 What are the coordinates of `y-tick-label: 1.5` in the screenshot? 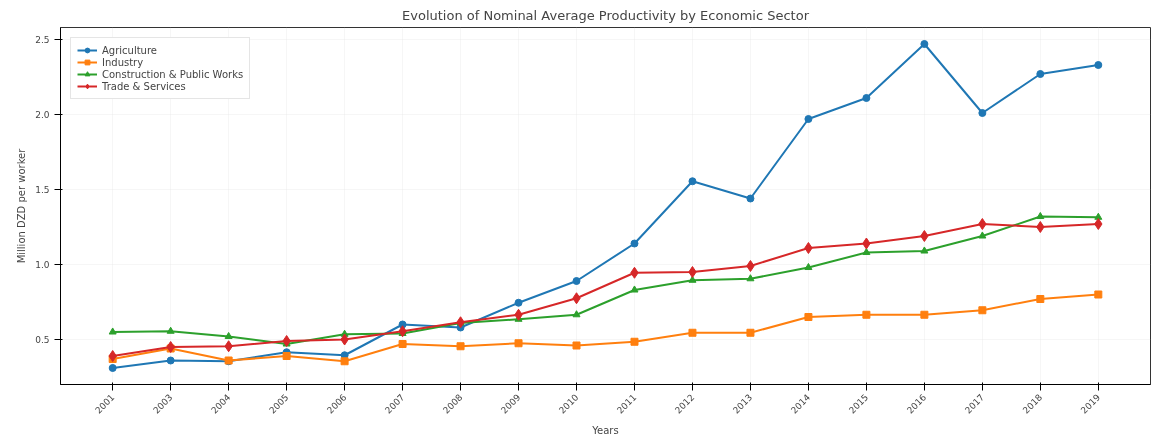 It's located at (42, 190).